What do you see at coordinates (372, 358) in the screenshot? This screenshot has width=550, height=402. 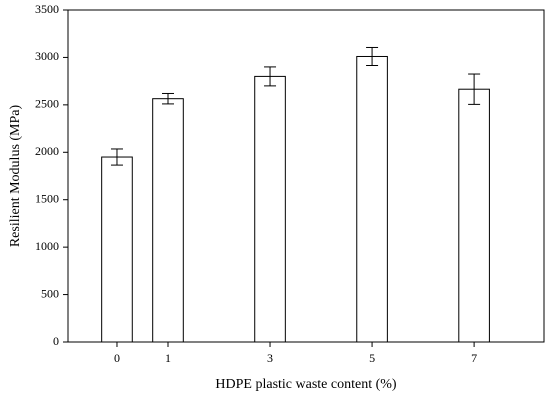 I see `x-tick-label: 5` at bounding box center [372, 358].